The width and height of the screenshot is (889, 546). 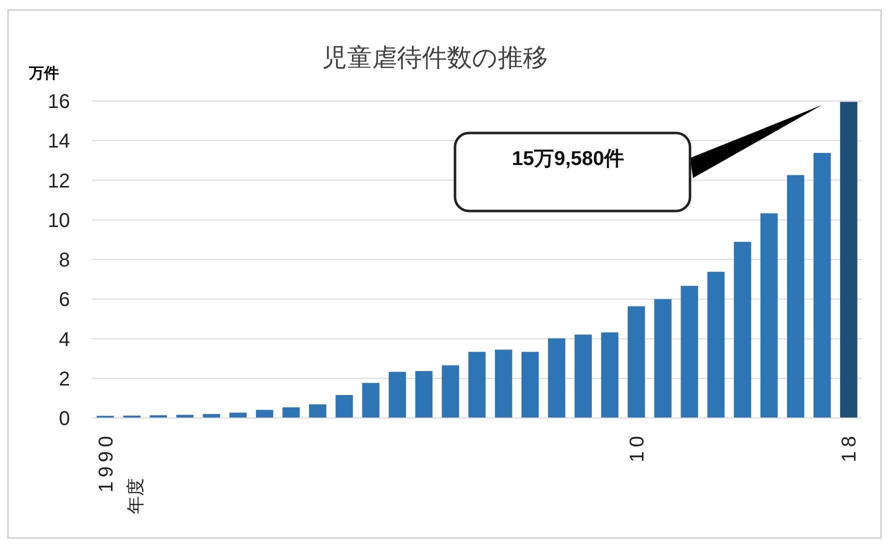 What do you see at coordinates (849, 447) in the screenshot?
I see `x-tick-label: 18` at bounding box center [849, 447].